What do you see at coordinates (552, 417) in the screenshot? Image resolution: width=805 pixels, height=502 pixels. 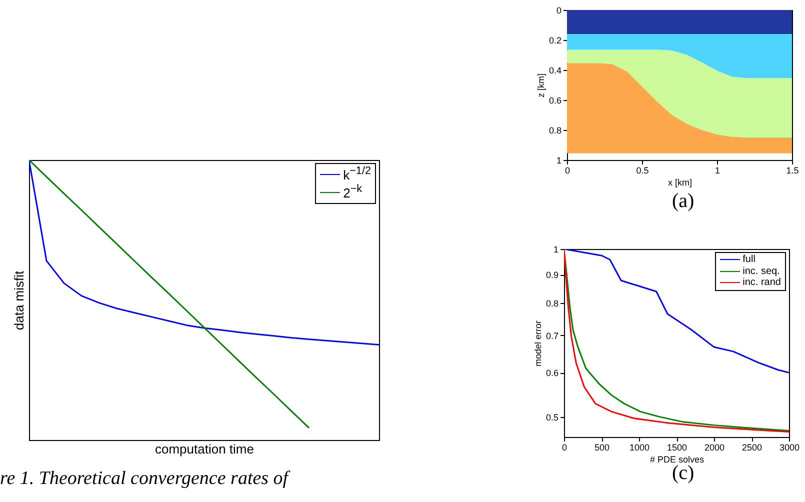 I see `y-tick-label: 0.5` at bounding box center [552, 417].